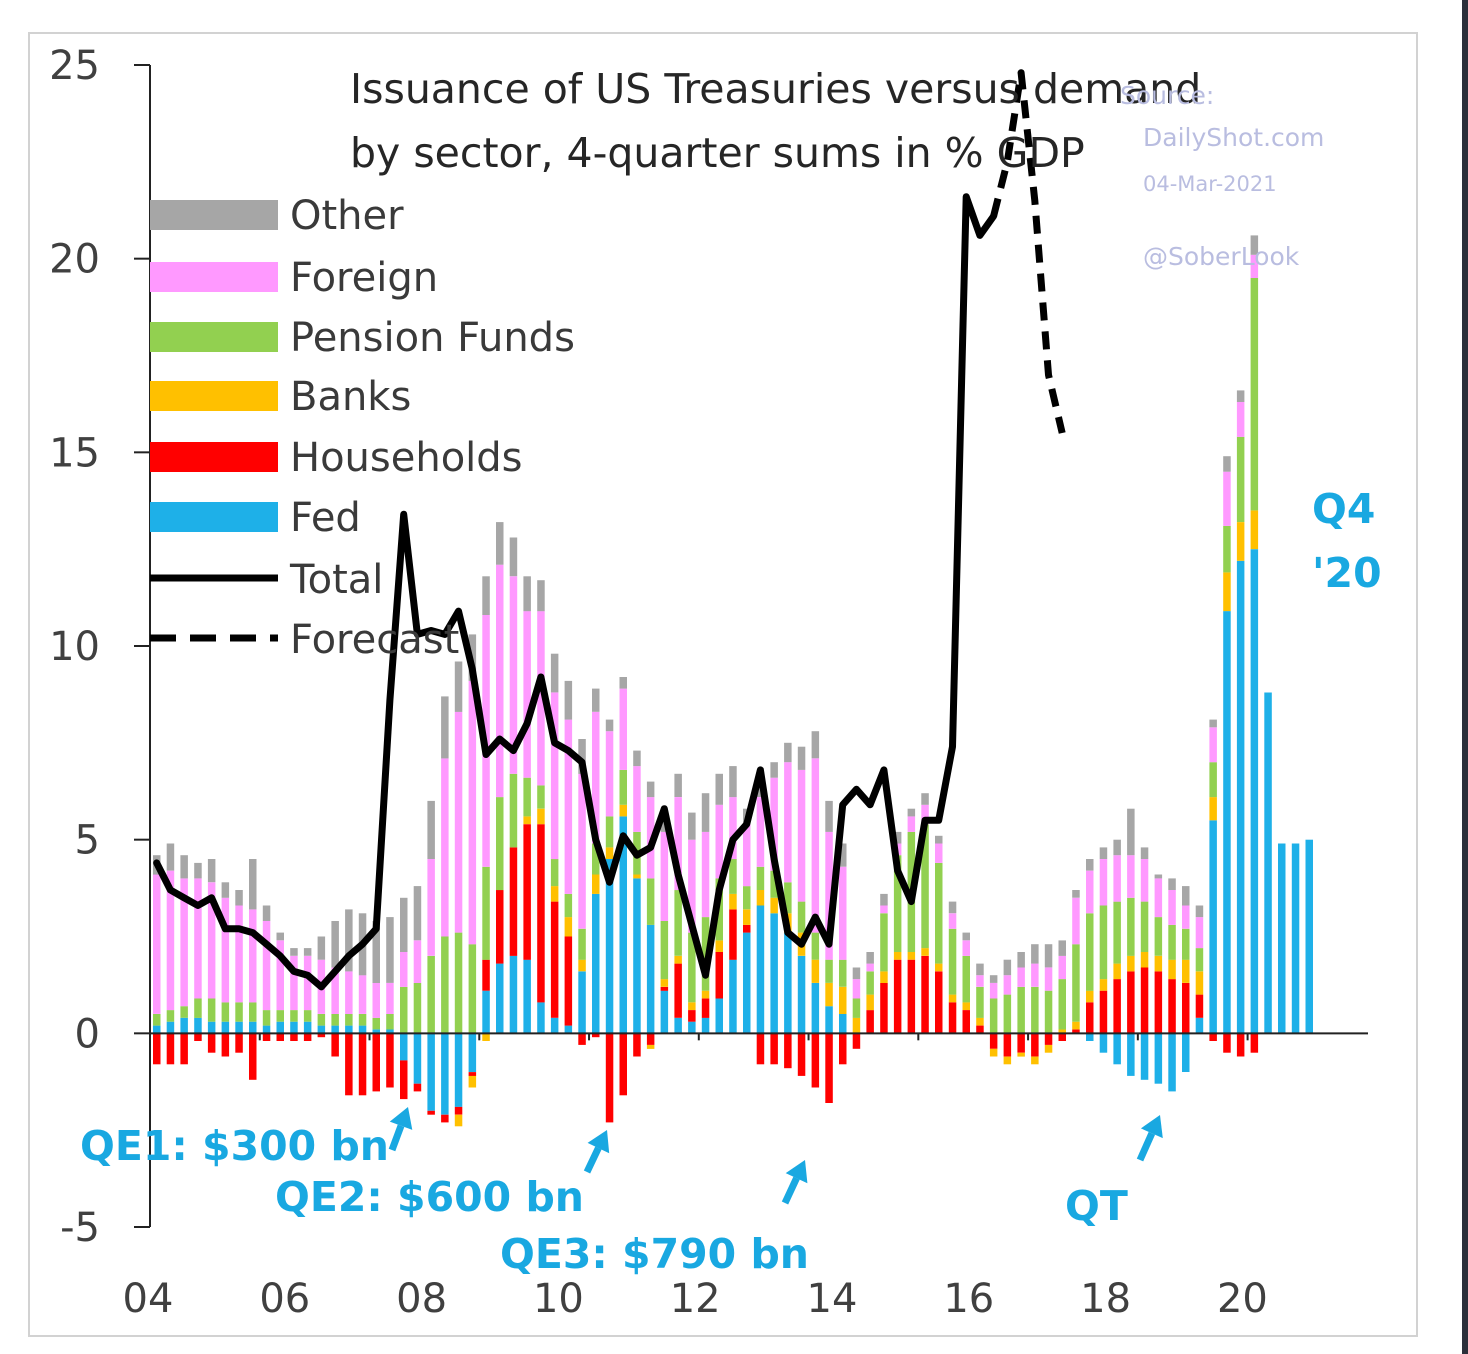  Describe the element at coordinates (968, 1299) in the screenshot. I see `x-tick-label: 16` at that location.